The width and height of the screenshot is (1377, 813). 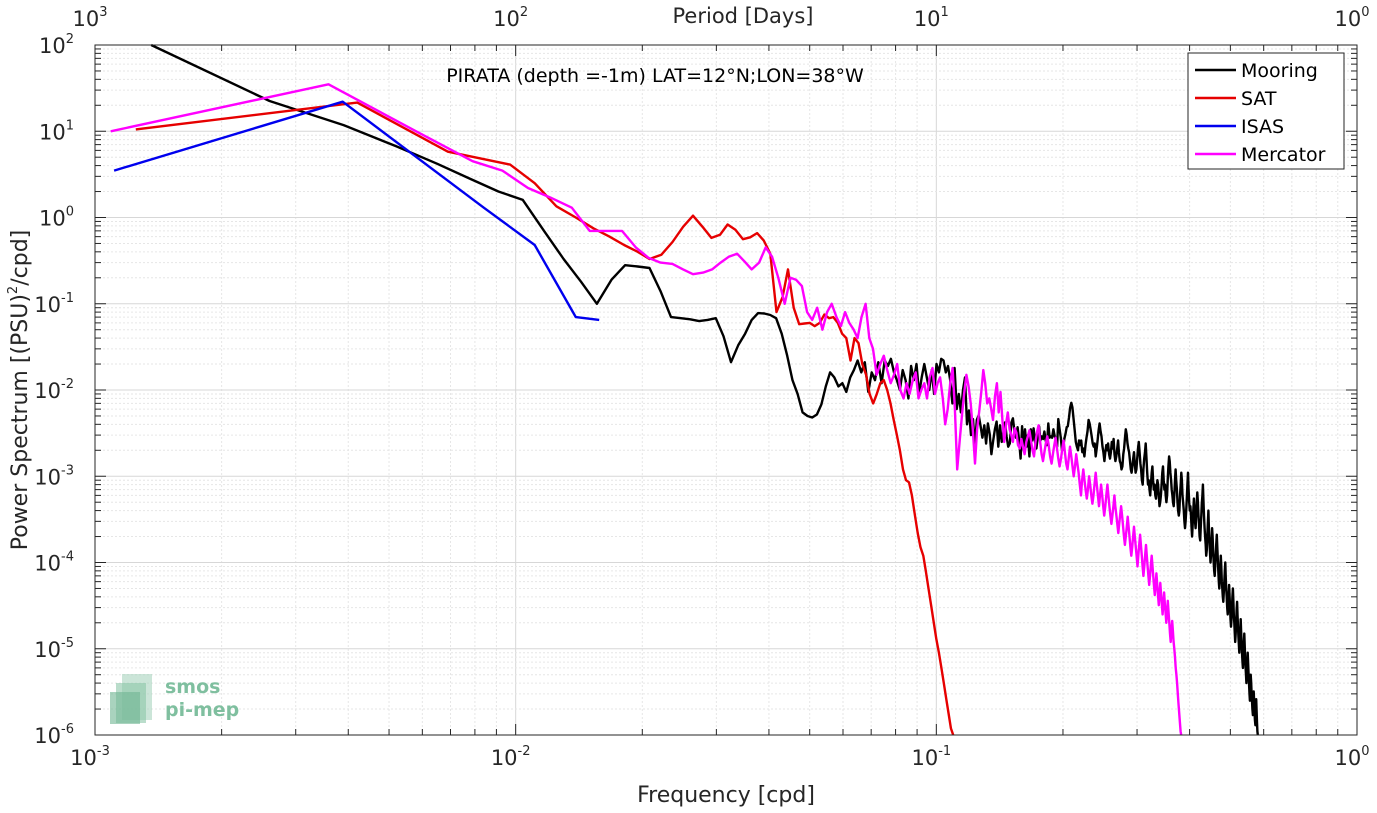 I want to click on y-tick-label: 10⁻², so click(x=54, y=390).